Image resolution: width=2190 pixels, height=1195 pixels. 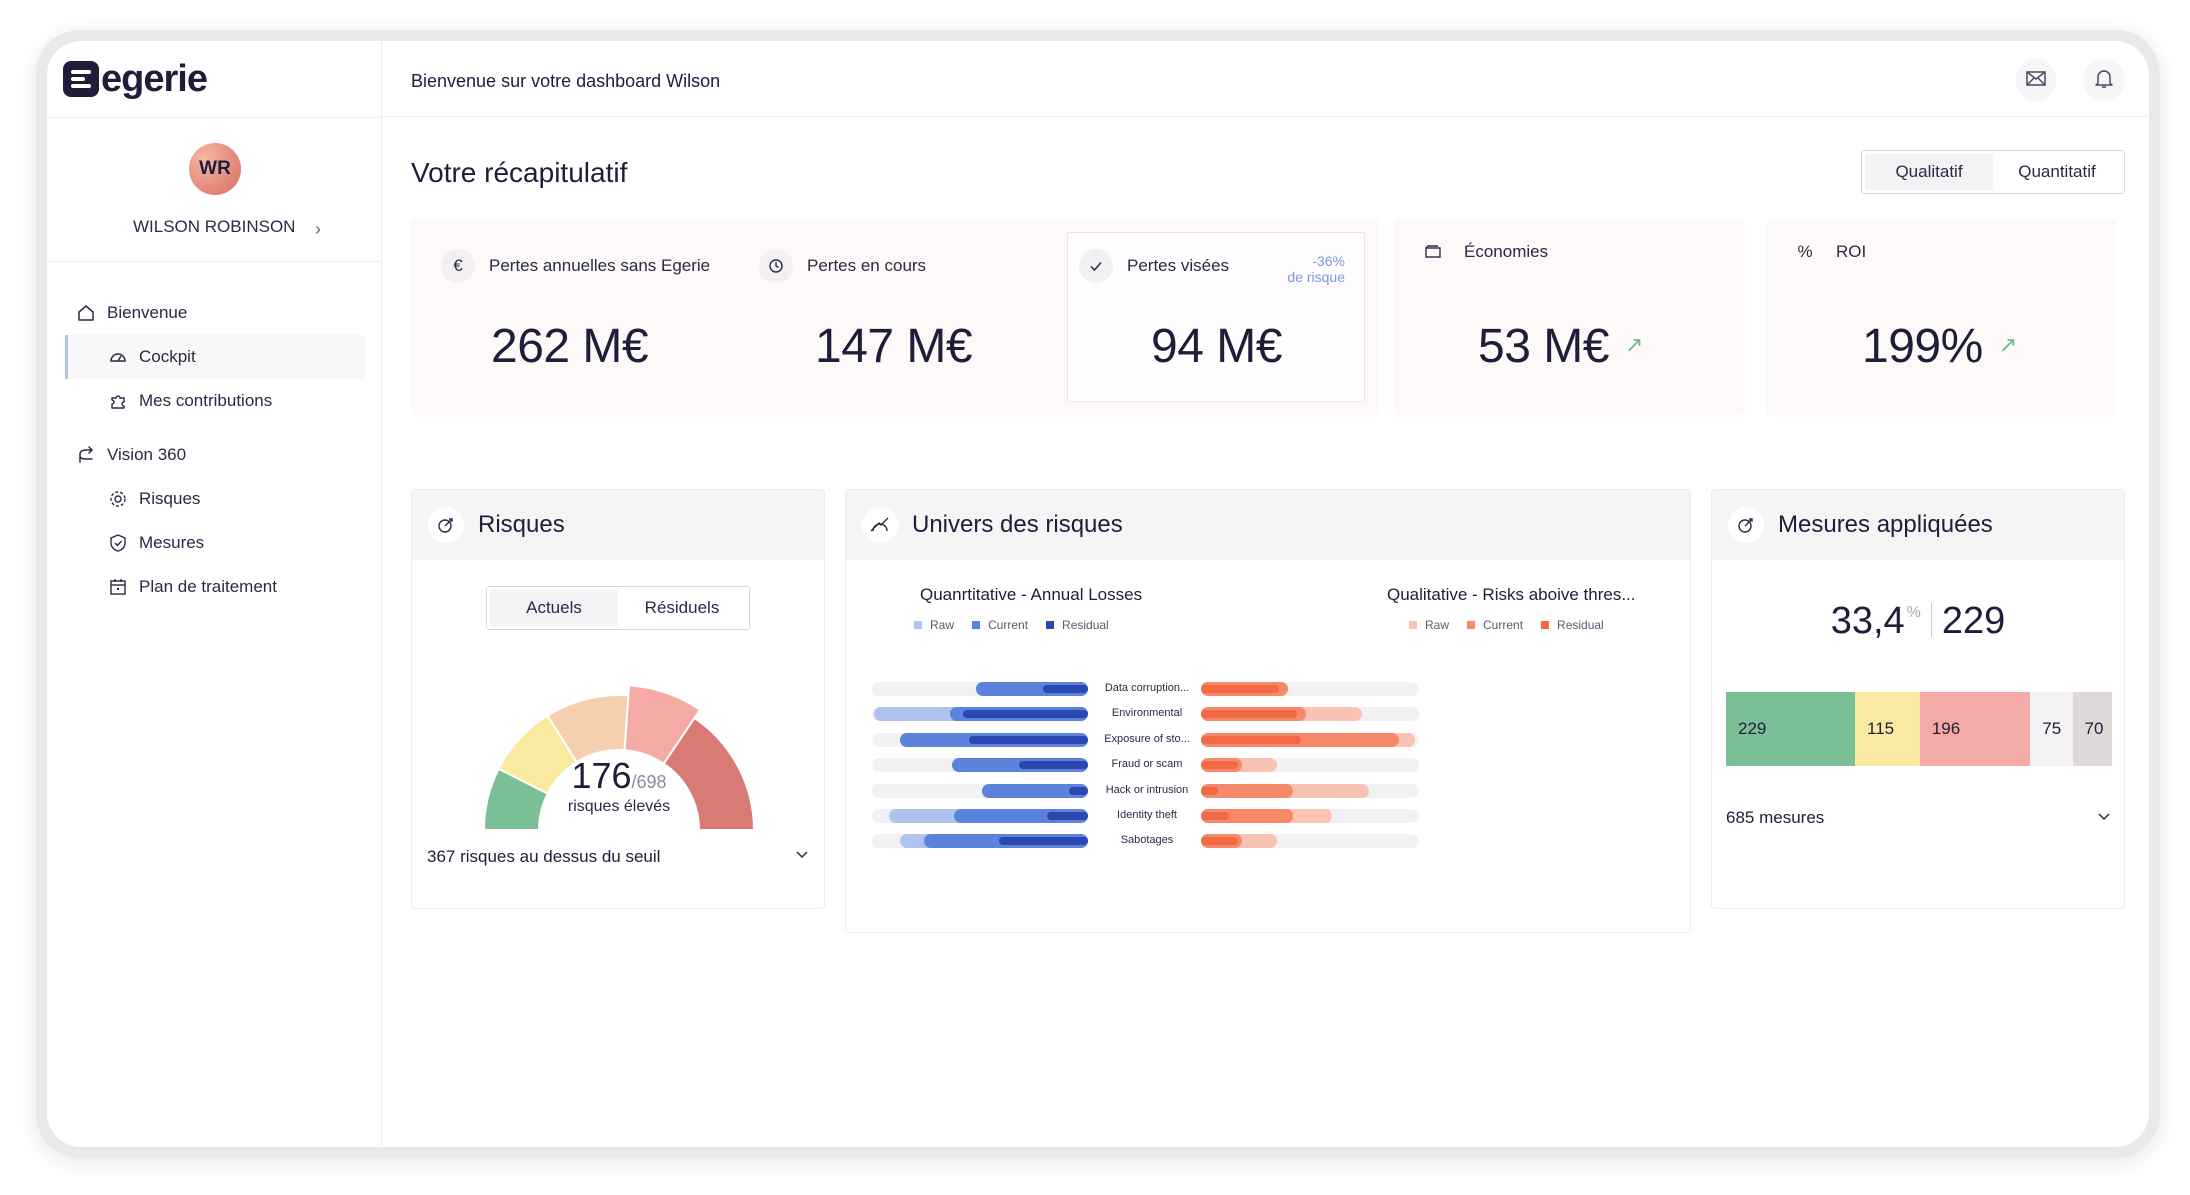 What do you see at coordinates (1941, 317) in the screenshot?
I see `kpi-roi: % ROI 199% ↗` at bounding box center [1941, 317].